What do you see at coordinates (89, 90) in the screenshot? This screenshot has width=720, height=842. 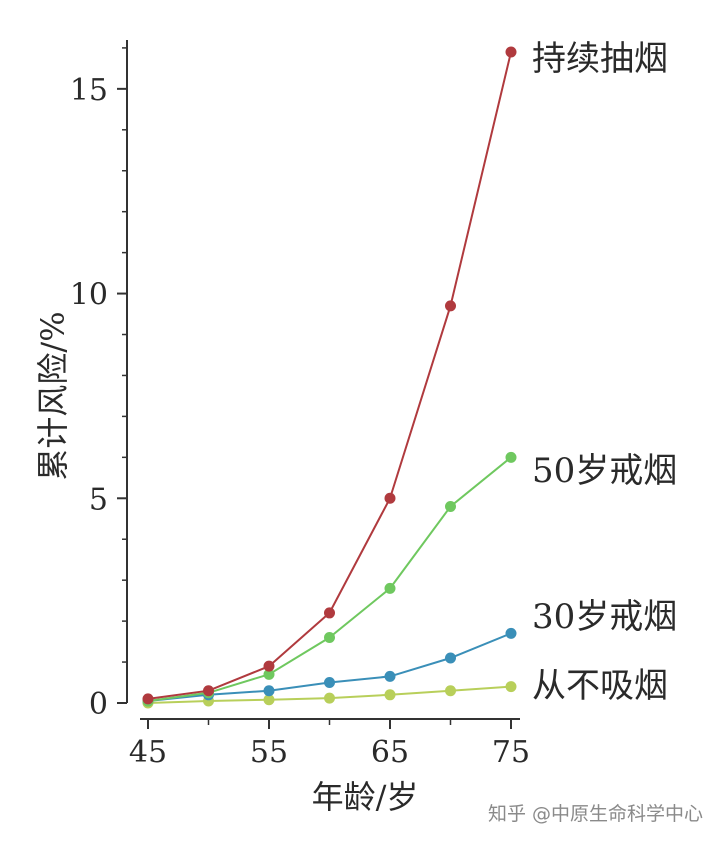 I see `y-tick-label: 15` at bounding box center [89, 90].